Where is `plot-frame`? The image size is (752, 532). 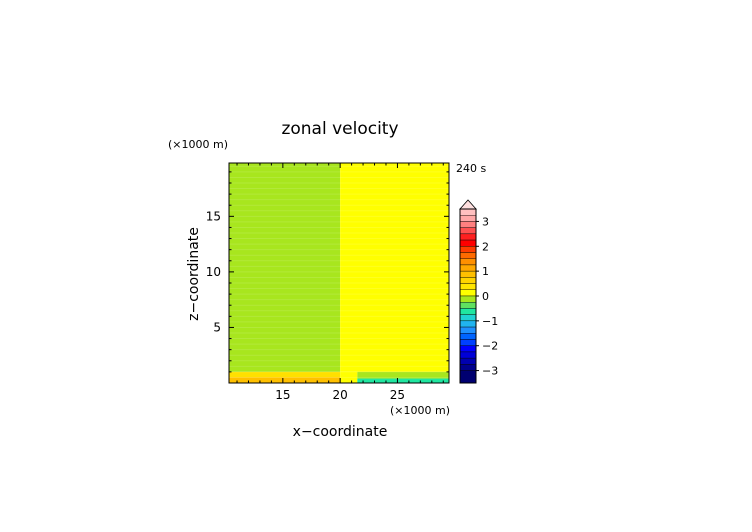
plot-frame is located at coordinates (339, 273).